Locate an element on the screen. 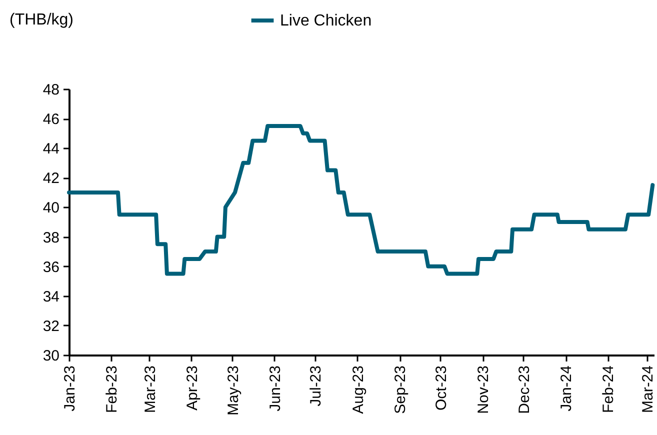 The width and height of the screenshot is (657, 435). x-tick-label: Jan-24 is located at coordinates (567, 389).